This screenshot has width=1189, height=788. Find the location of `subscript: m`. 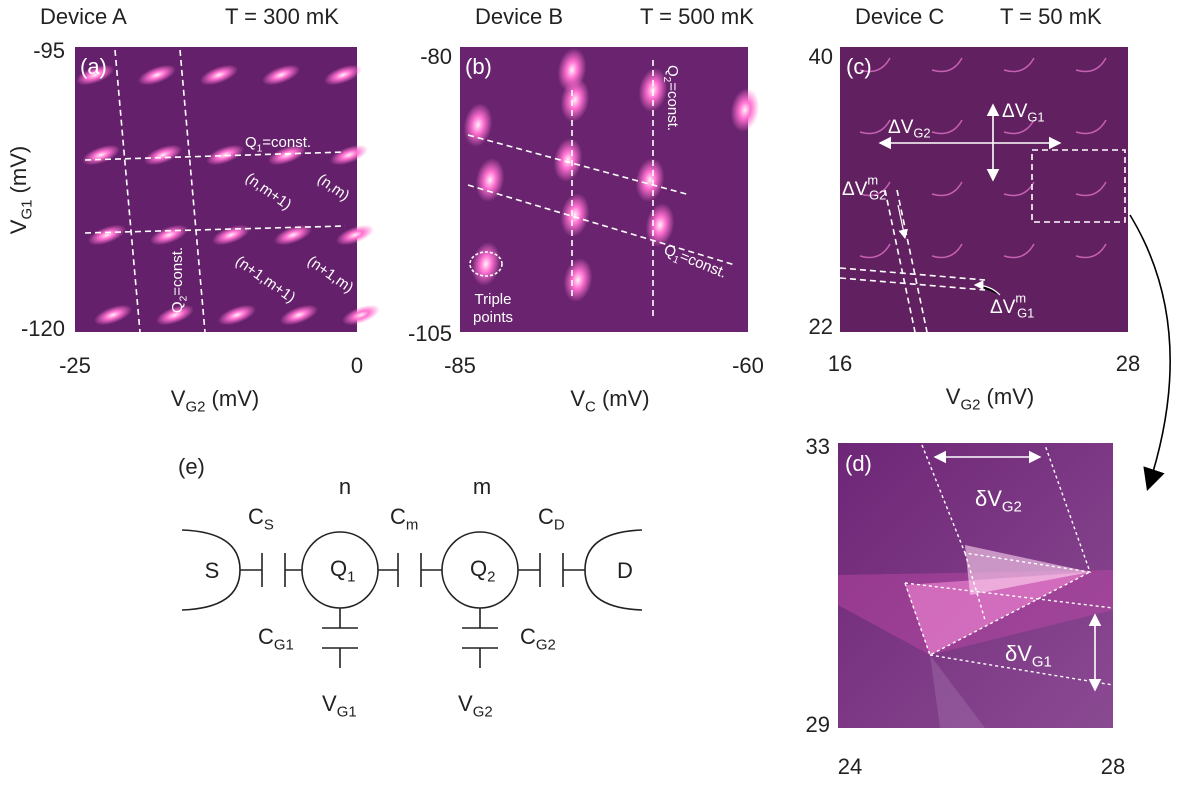

subscript: m is located at coordinates (412, 525).